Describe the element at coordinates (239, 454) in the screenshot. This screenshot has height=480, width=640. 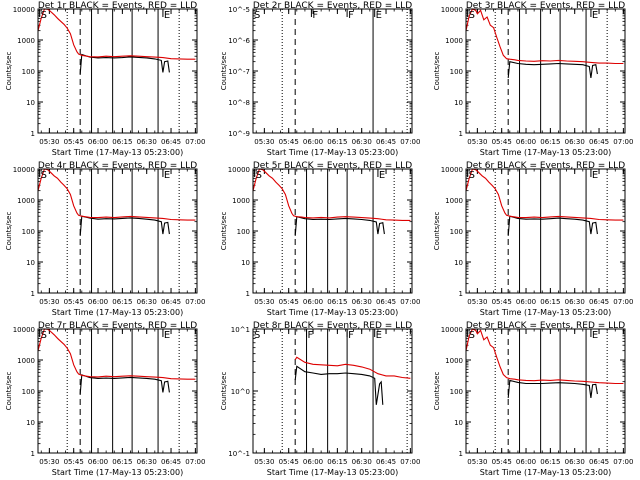
I see `y-tick-label: 10^-1` at that location.